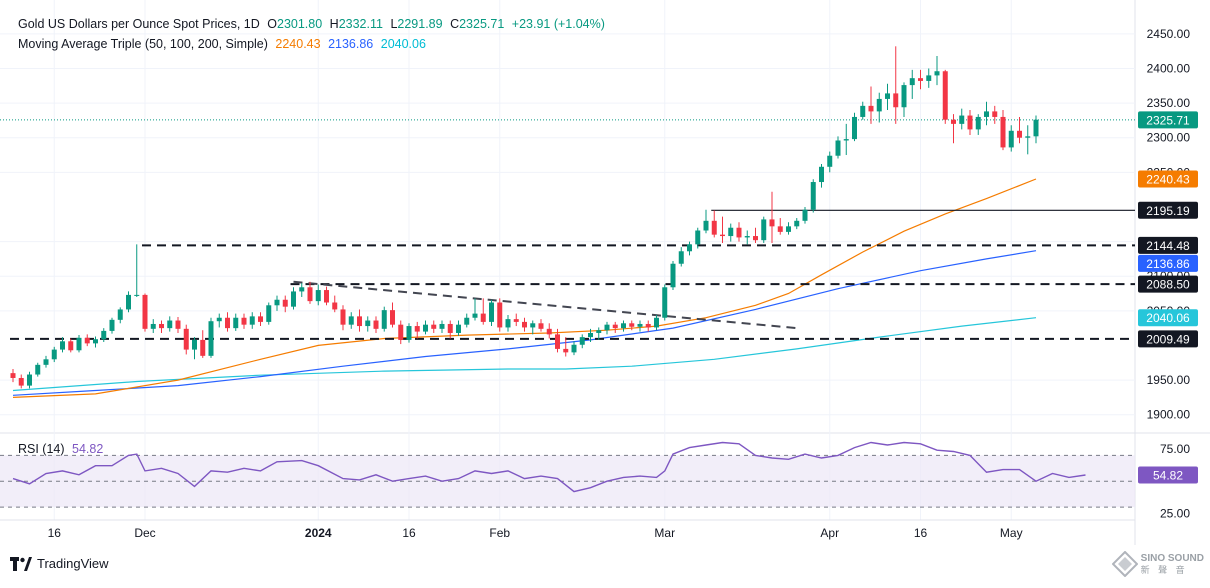 Image resolution: width=1210 pixels, height=588 pixels. I want to click on time-axis: 16 Dec 2024 16 Feb Mar Apr 16 May, so click(567, 529).